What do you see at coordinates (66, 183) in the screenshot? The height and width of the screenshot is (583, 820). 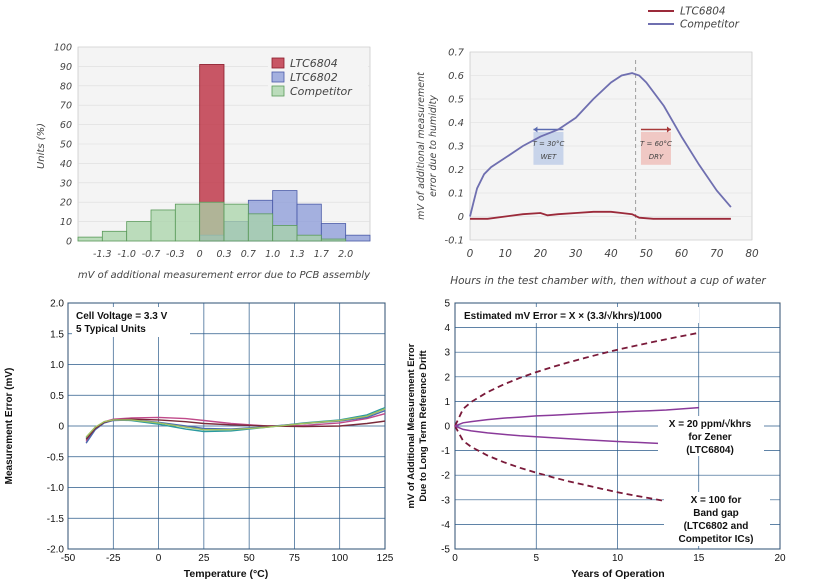 I see `histogram-y-tick: 30` at bounding box center [66, 183].